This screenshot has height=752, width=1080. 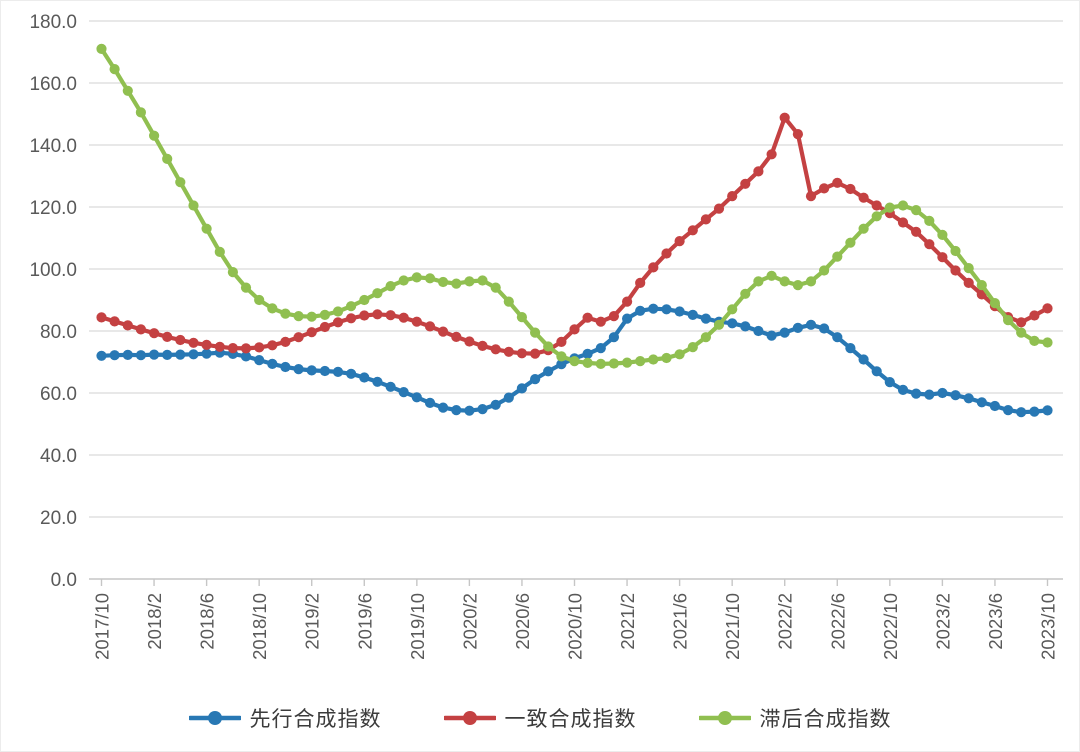 What do you see at coordinates (570, 719) in the screenshot?
I see `legend-label: 一致合成指数` at bounding box center [570, 719].